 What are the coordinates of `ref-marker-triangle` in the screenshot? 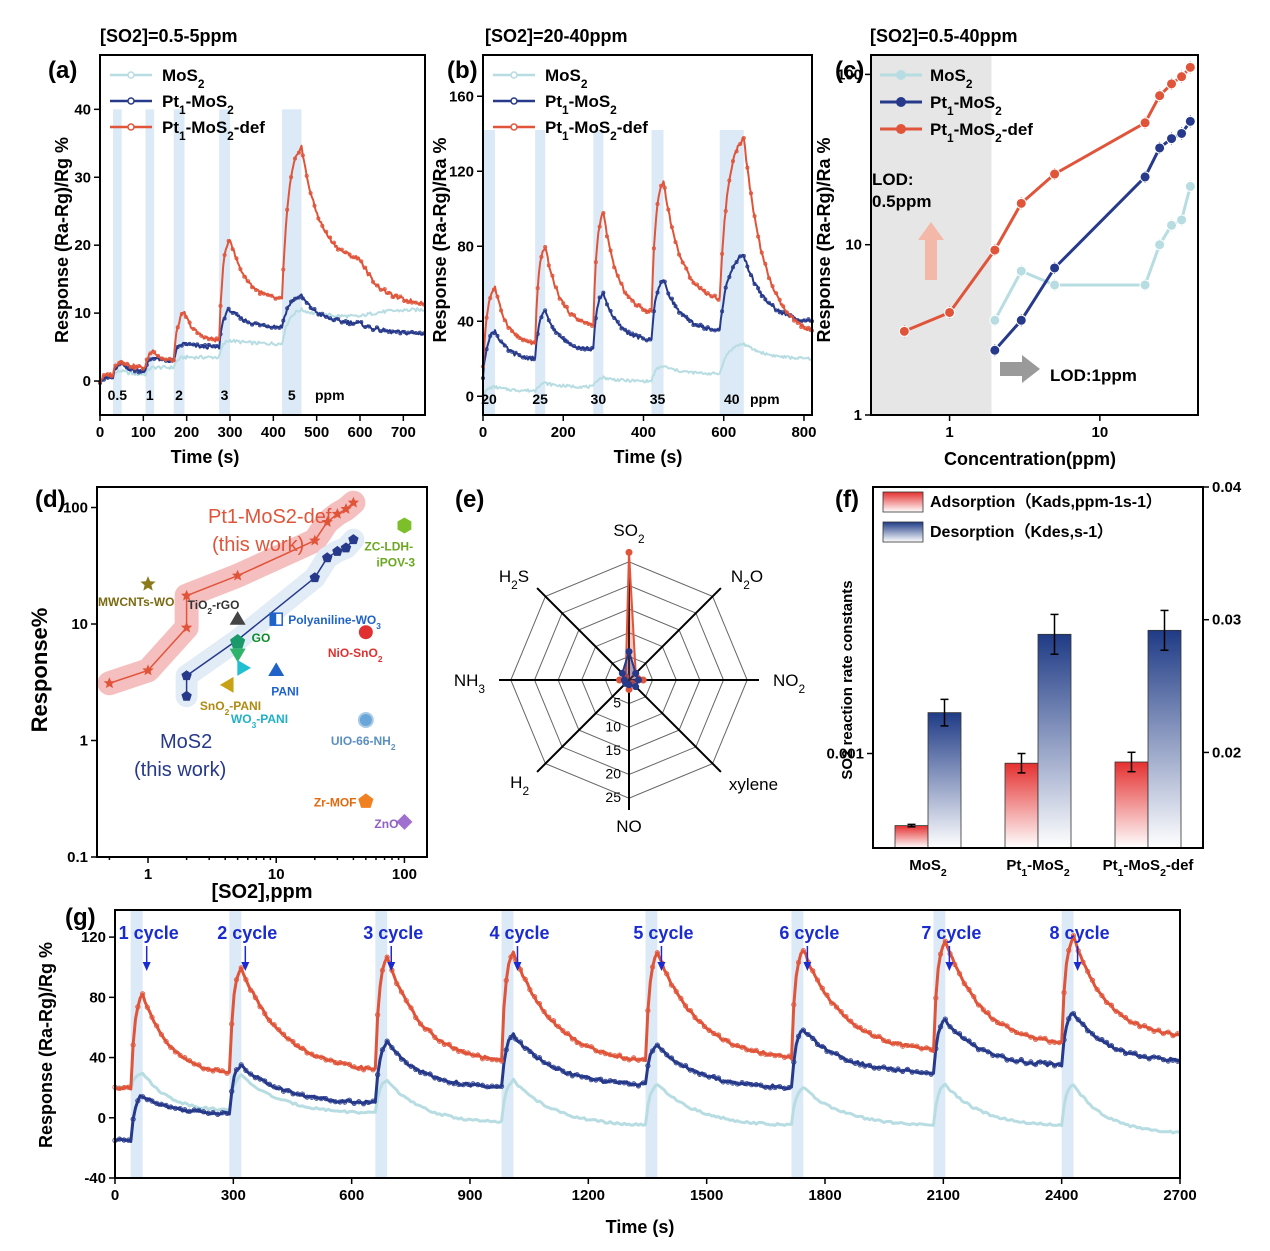 It's located at (237, 618).